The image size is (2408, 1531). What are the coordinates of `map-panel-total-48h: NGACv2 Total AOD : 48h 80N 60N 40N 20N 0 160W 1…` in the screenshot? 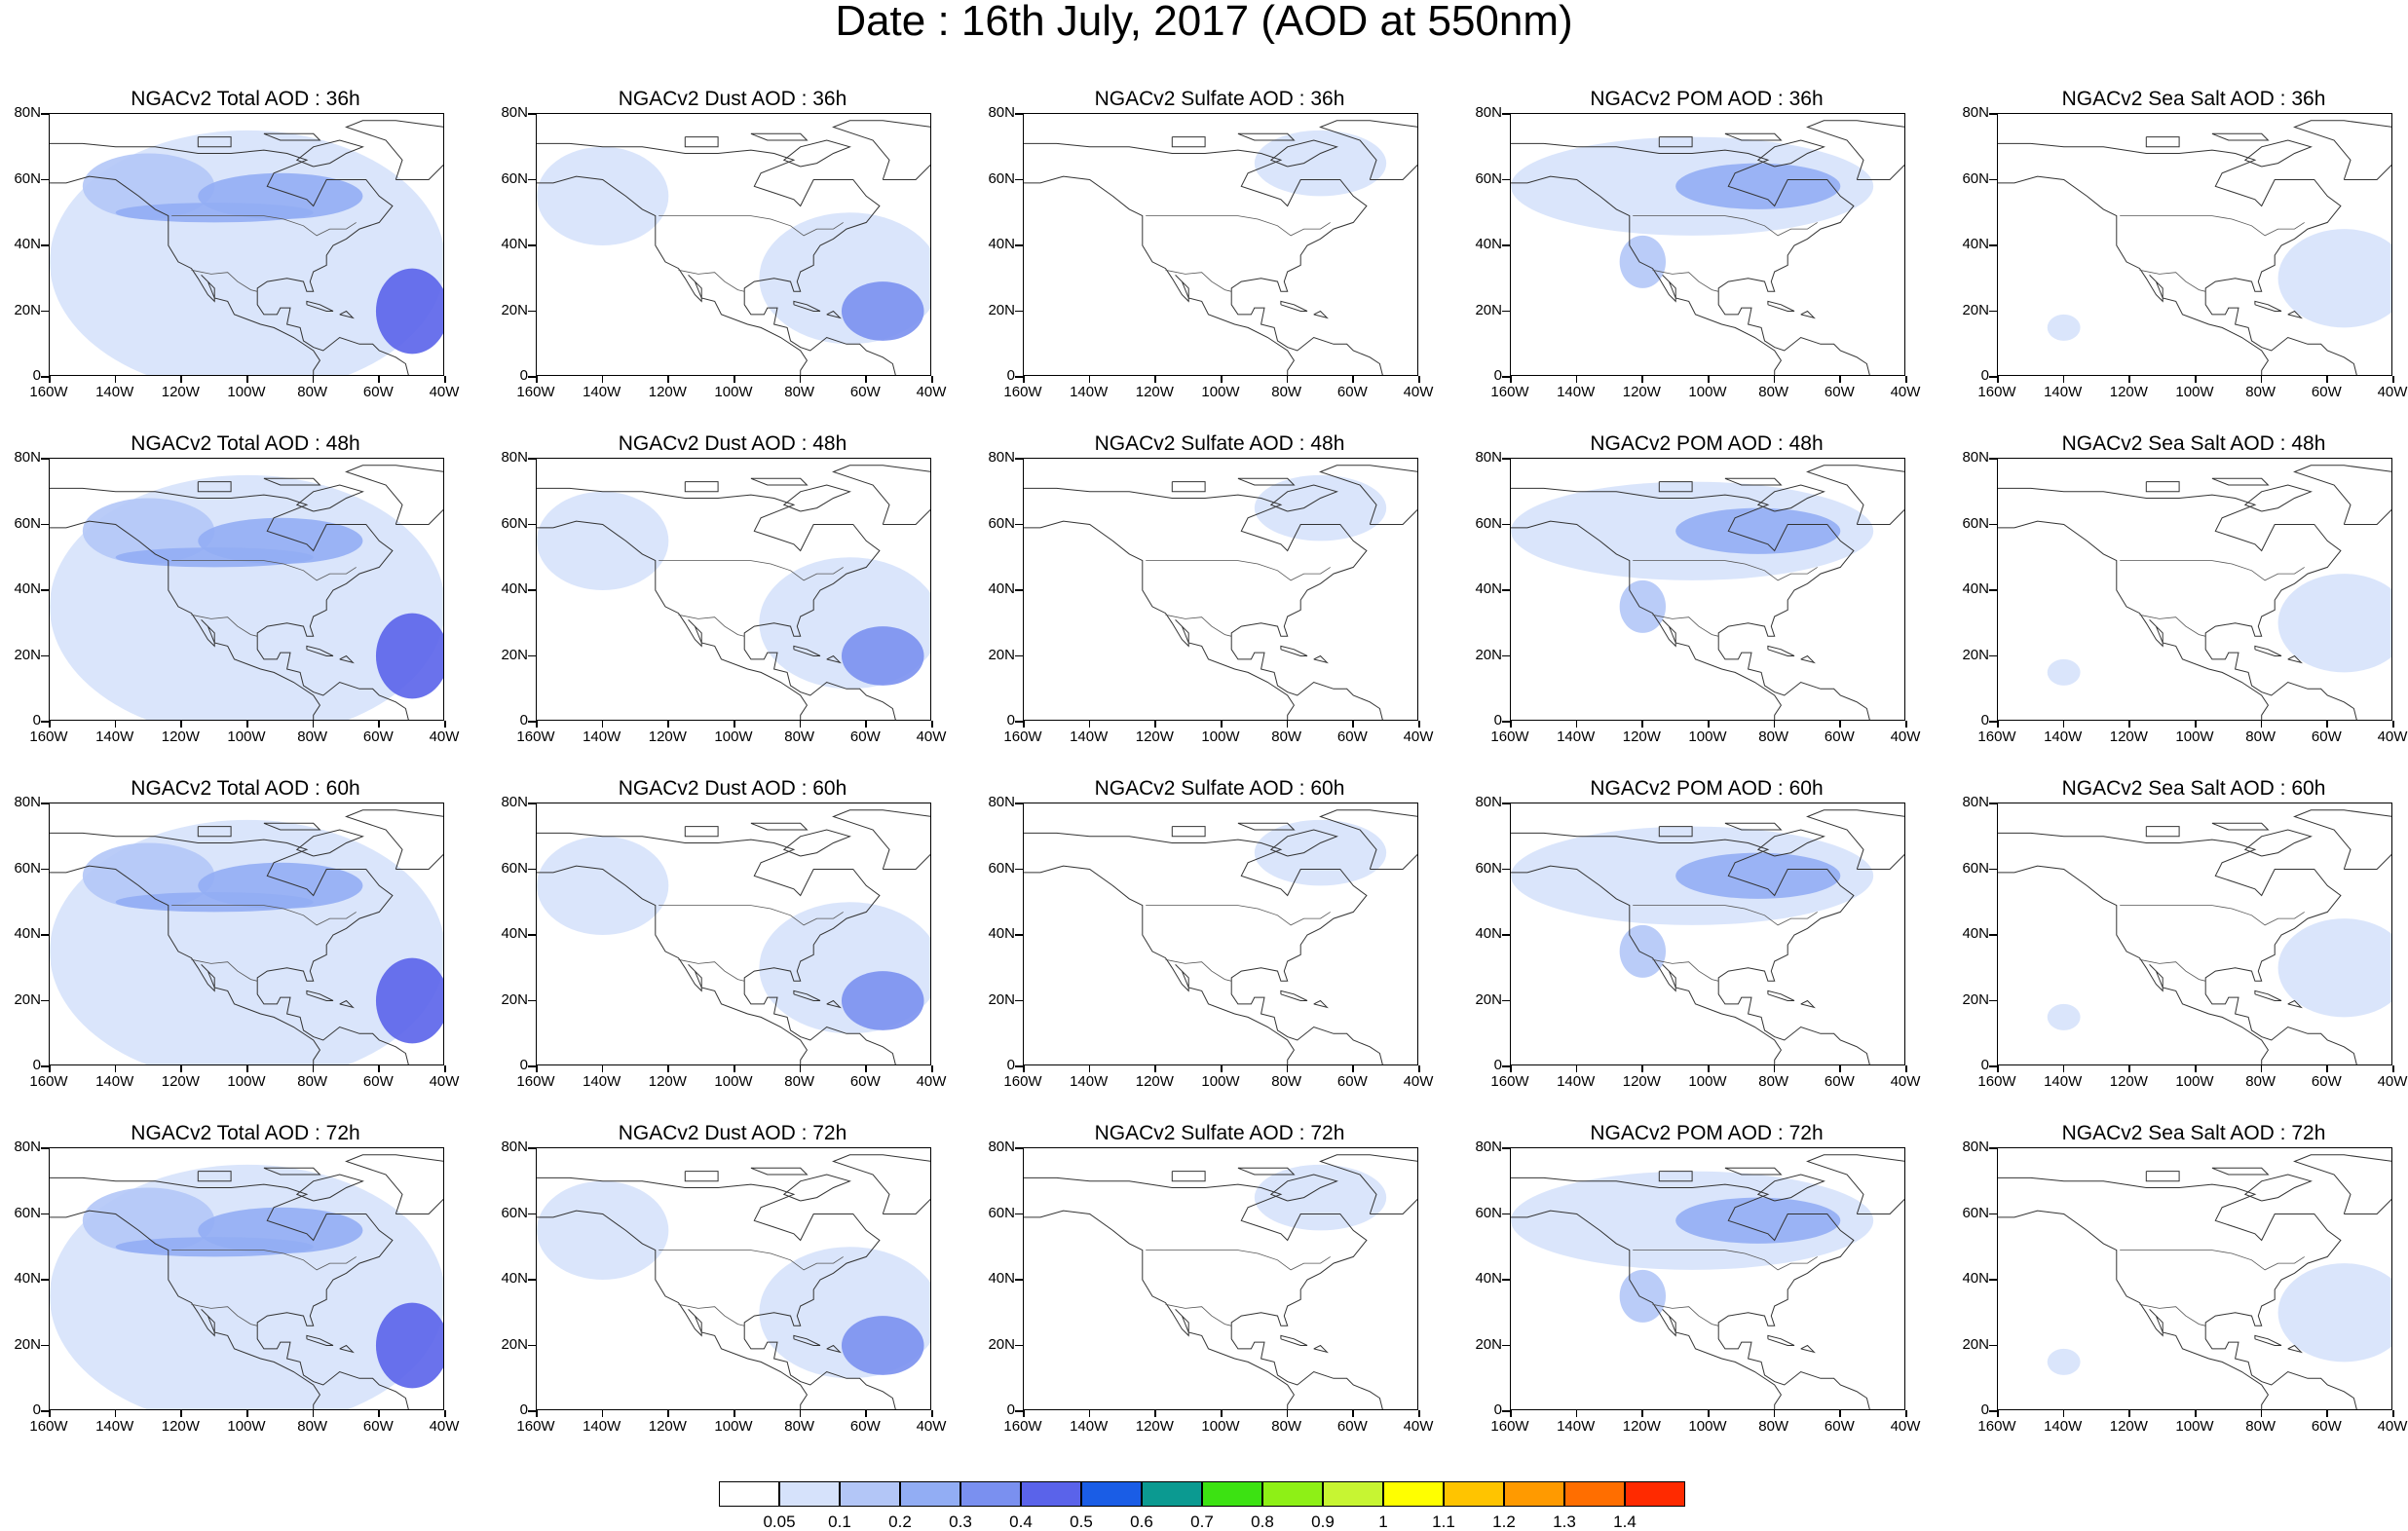 It's located at (245, 604).